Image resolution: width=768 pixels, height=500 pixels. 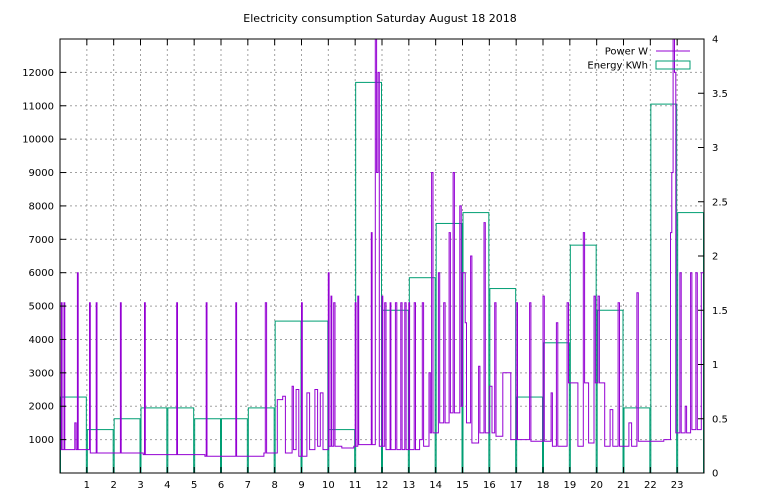 What do you see at coordinates (626, 52) in the screenshot?
I see `legend-label-power: Power W` at bounding box center [626, 52].